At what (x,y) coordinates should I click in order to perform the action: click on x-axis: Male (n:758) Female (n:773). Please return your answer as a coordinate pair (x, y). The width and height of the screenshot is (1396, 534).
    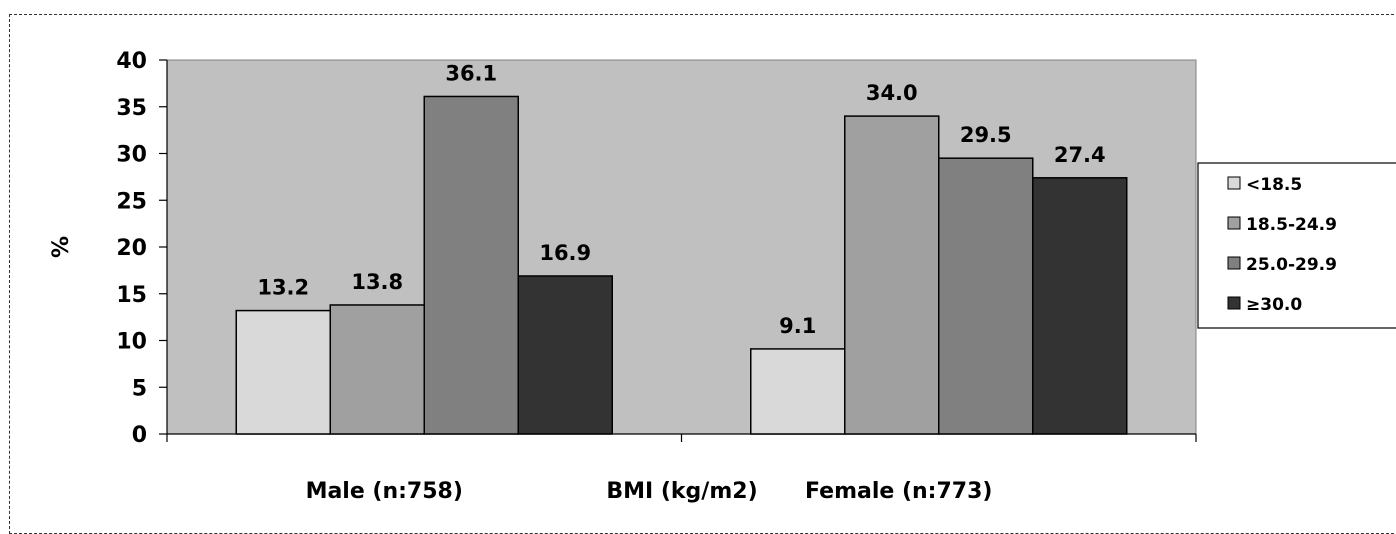
    Looking at the image, I should click on (681, 468).